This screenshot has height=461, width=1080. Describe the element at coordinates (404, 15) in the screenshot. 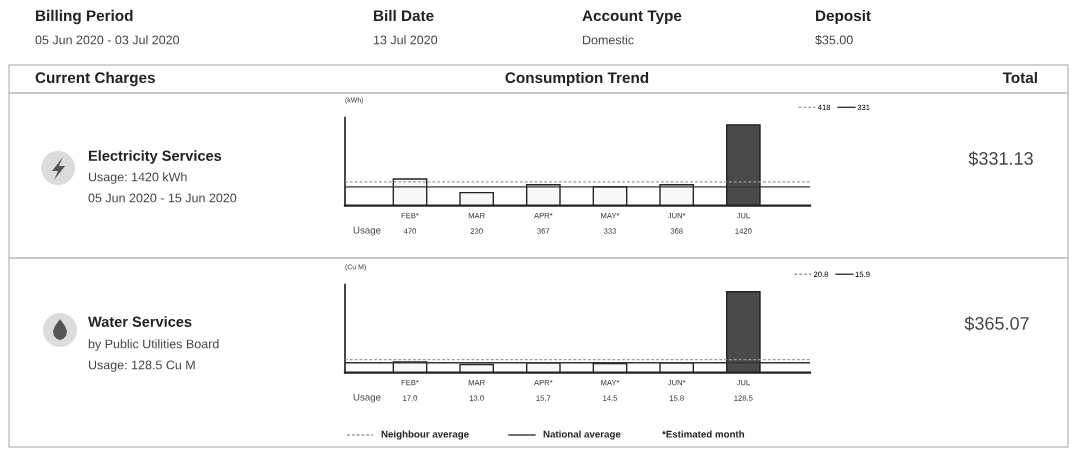

I see `text: Bill Date` at that location.